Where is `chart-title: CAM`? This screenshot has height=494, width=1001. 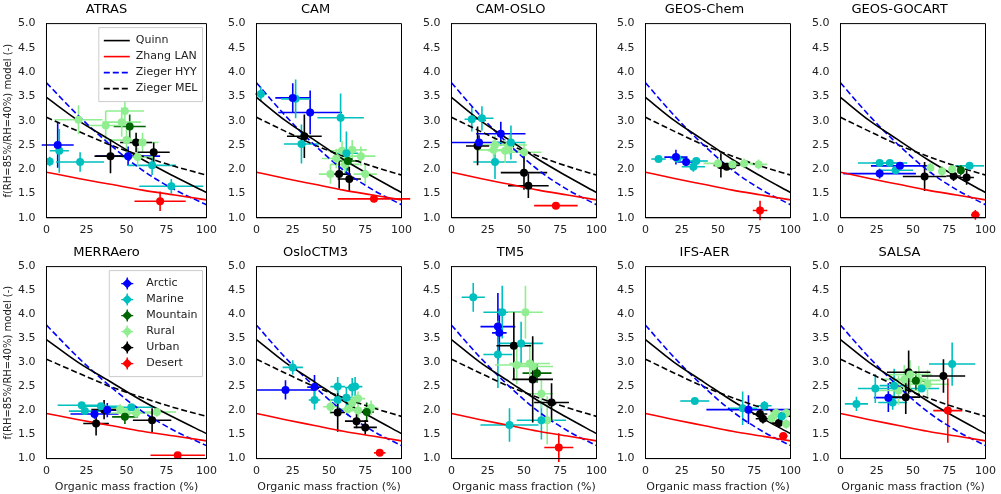 chart-title: CAM is located at coordinates (315, 9).